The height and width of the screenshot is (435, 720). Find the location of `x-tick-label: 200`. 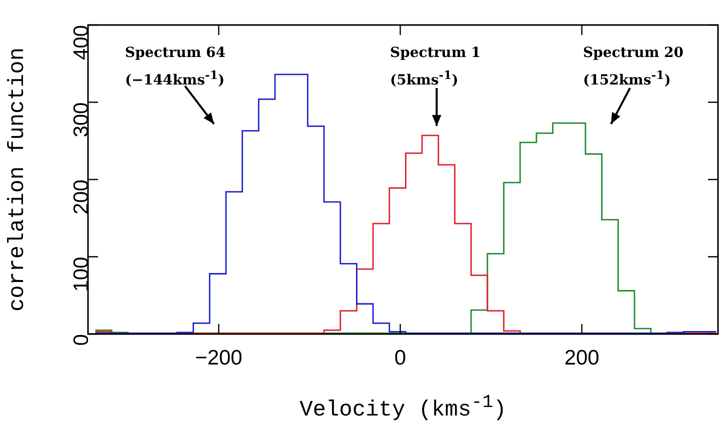

x-tick-label: 200 is located at coordinates (582, 358).